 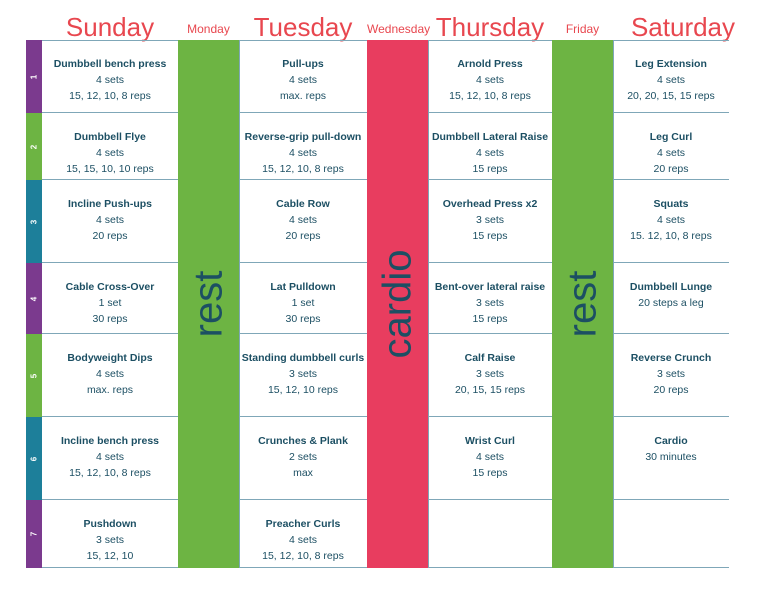 I want to click on header-monday: Monday, so click(x=208, y=29).